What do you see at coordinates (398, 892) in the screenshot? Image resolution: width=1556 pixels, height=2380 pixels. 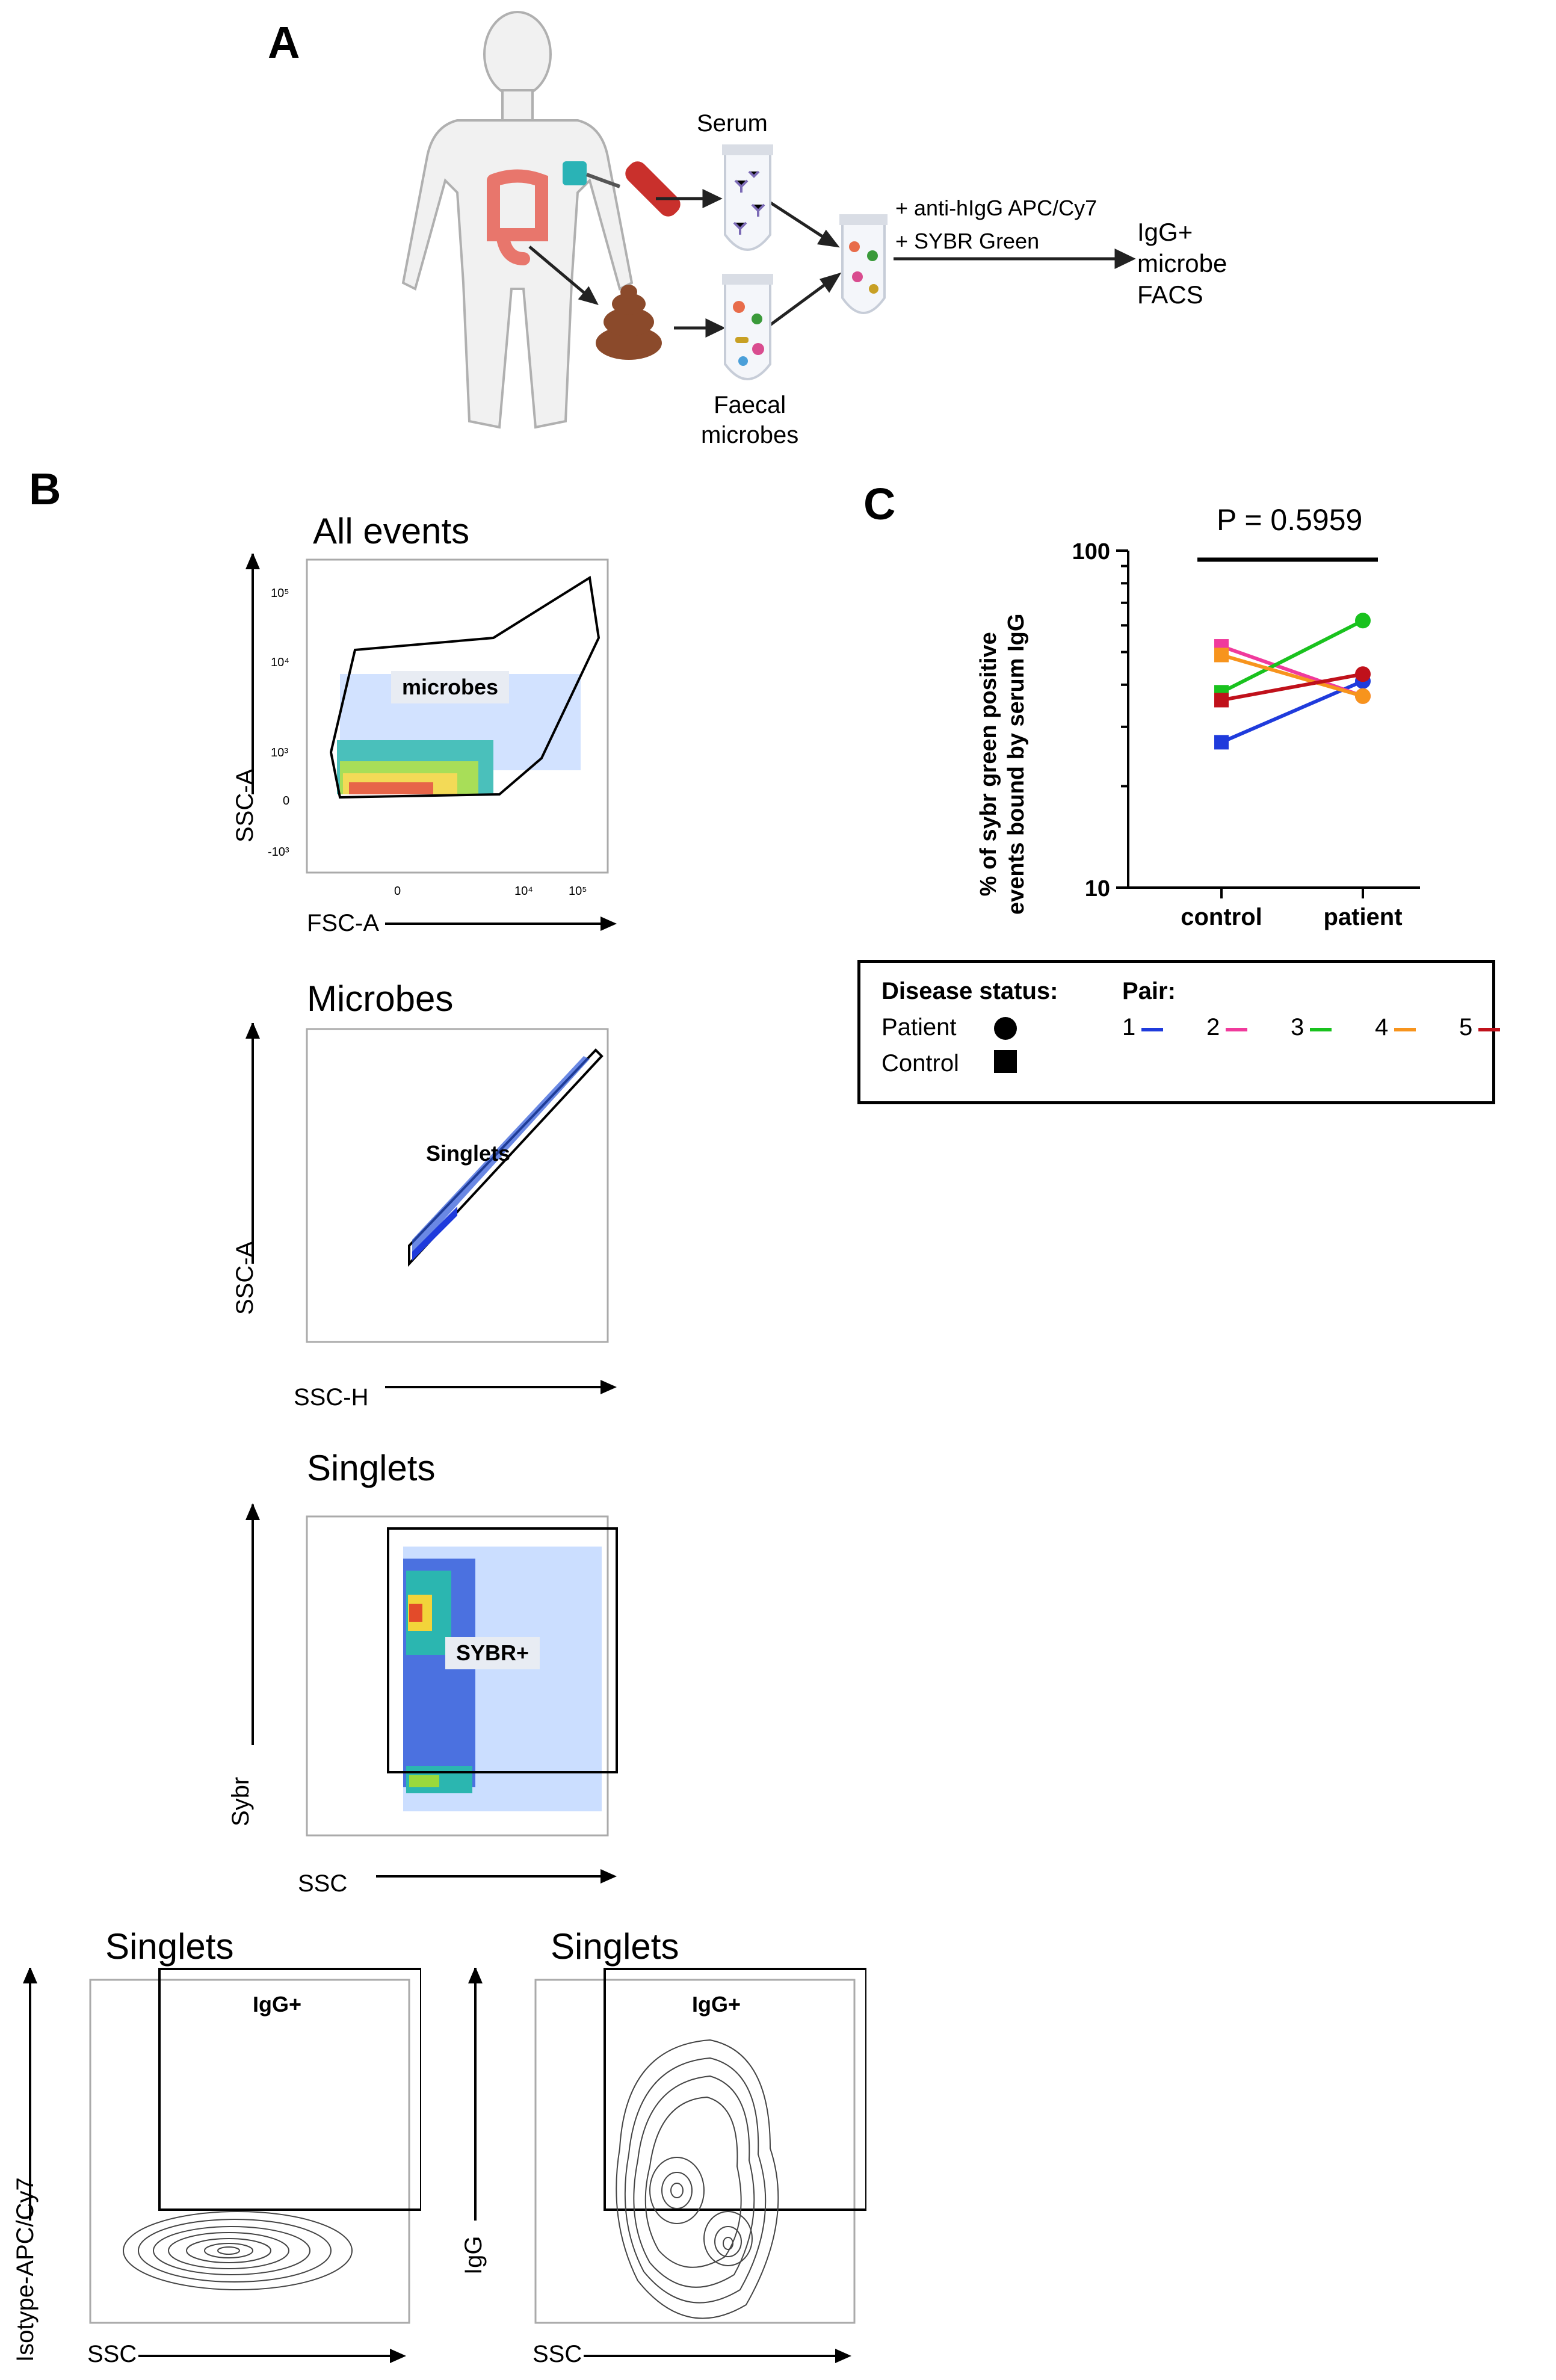 I see `facs1-xtick-0: 0` at bounding box center [398, 892].